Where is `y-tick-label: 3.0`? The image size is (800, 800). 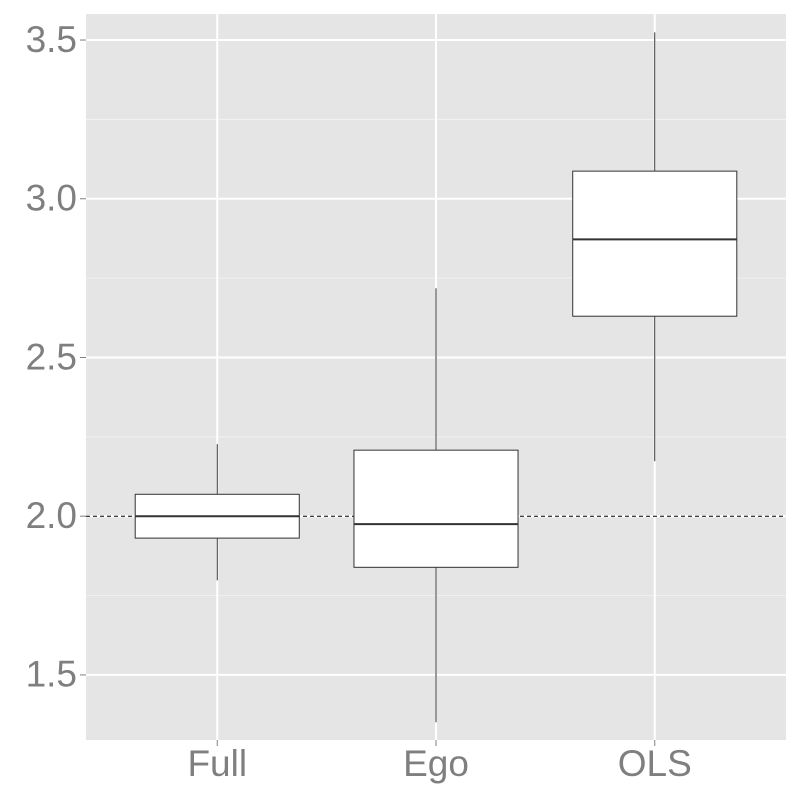 y-tick-label: 3.0 is located at coordinates (51, 198).